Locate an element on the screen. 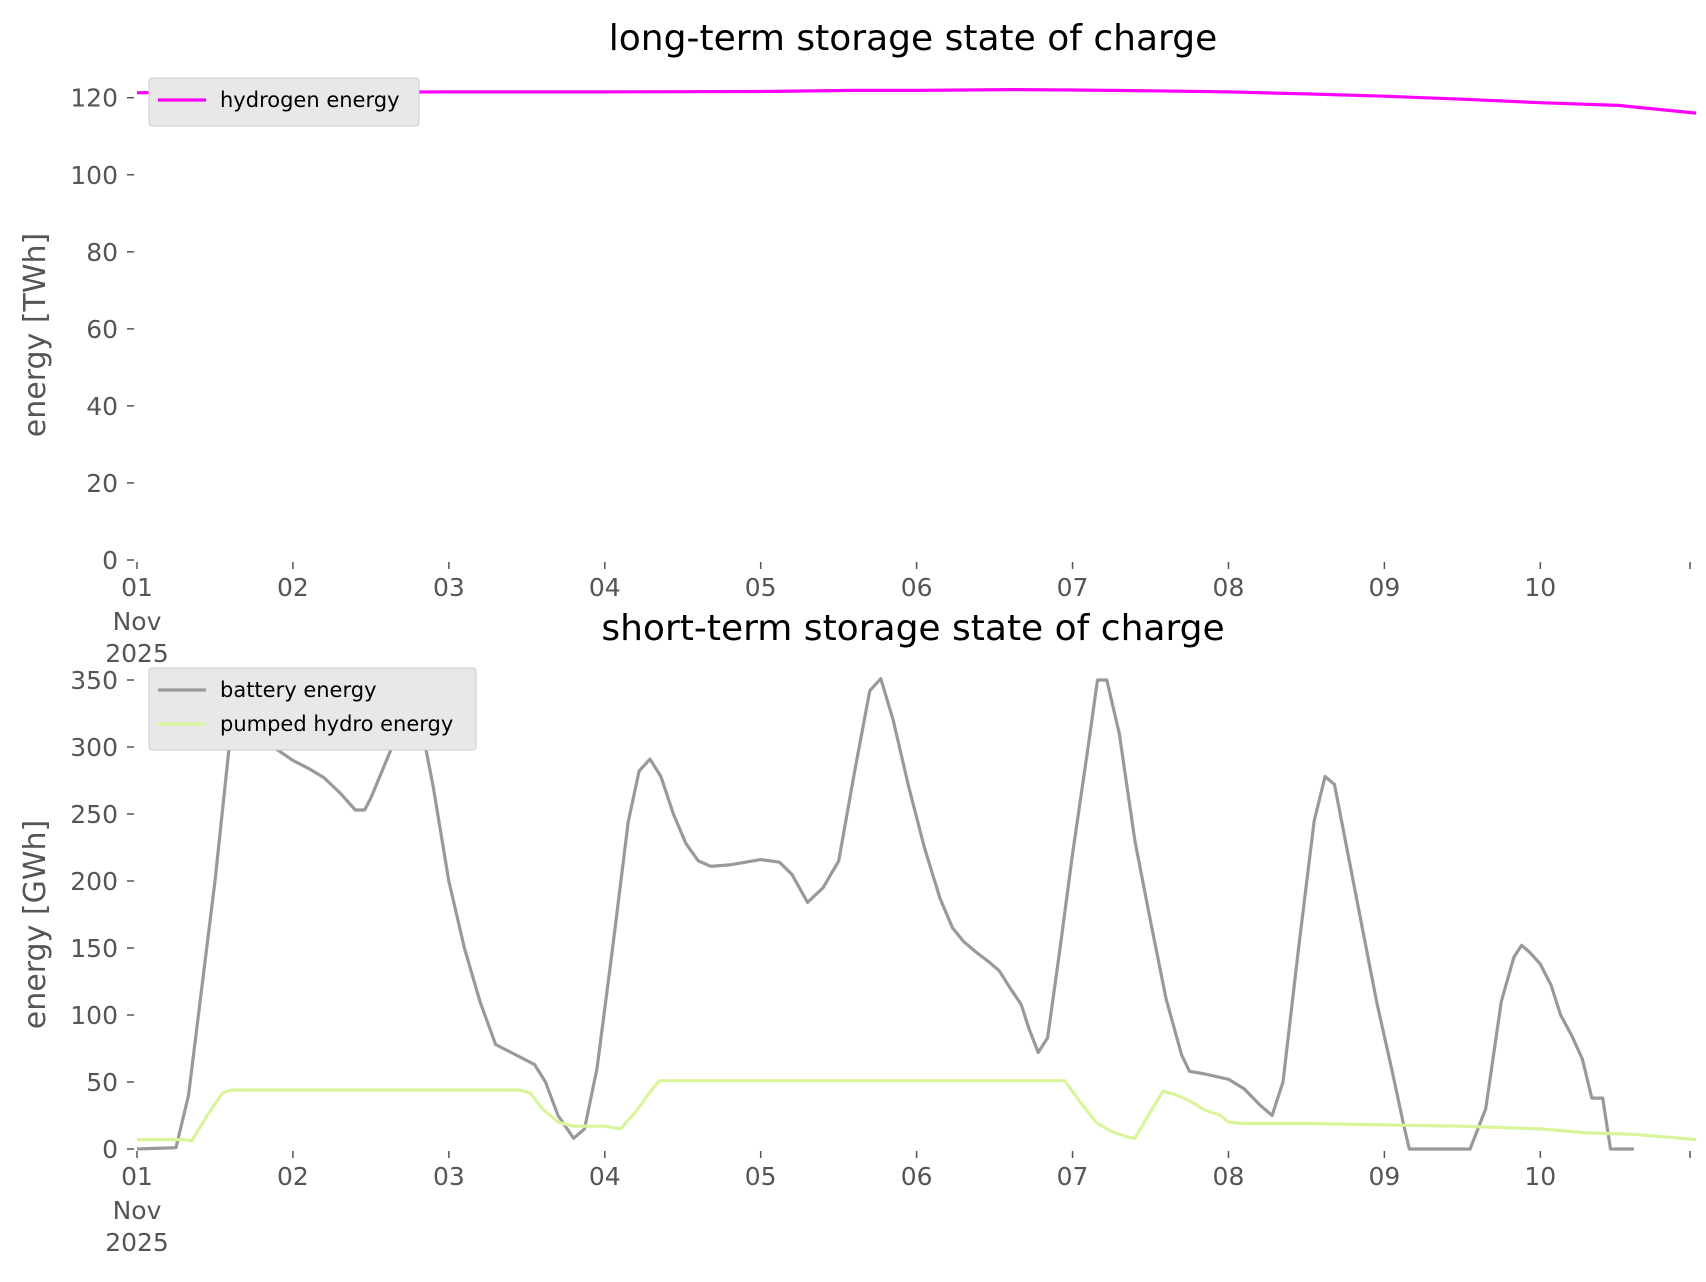  top-legend-box is located at coordinates (284, 102).